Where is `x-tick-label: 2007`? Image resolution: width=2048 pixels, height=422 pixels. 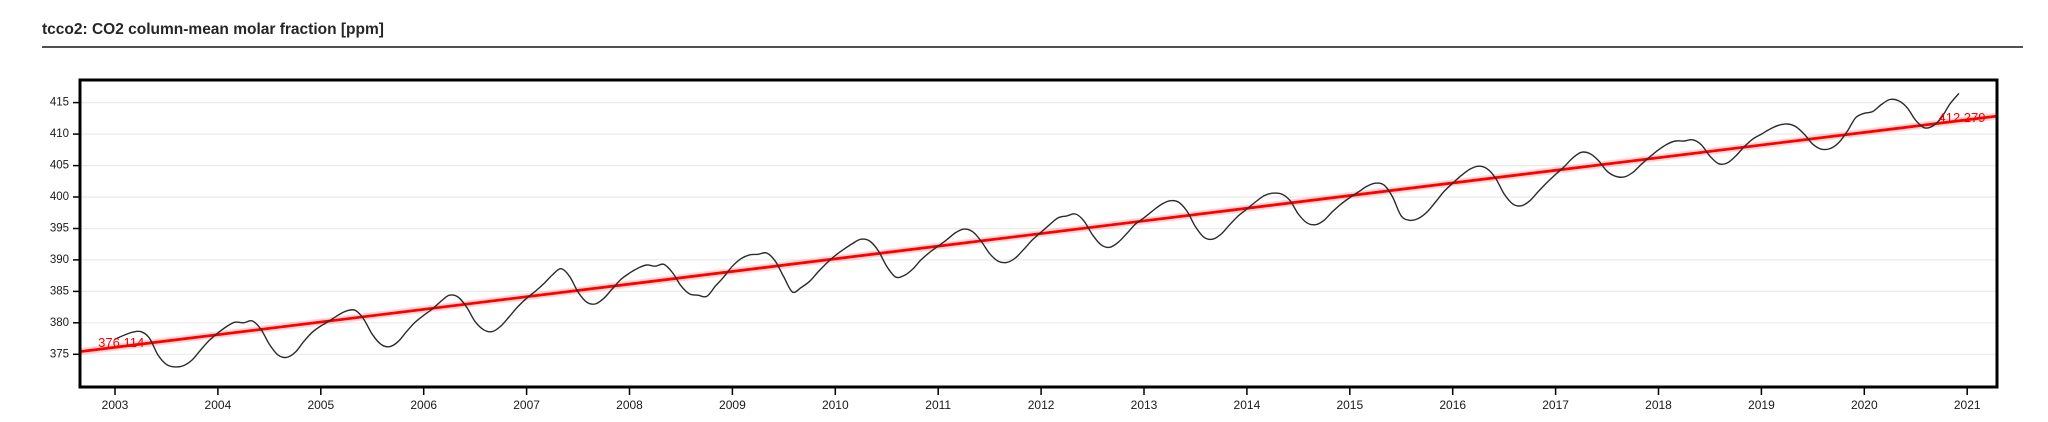
x-tick-label: 2007 is located at coordinates (526, 405).